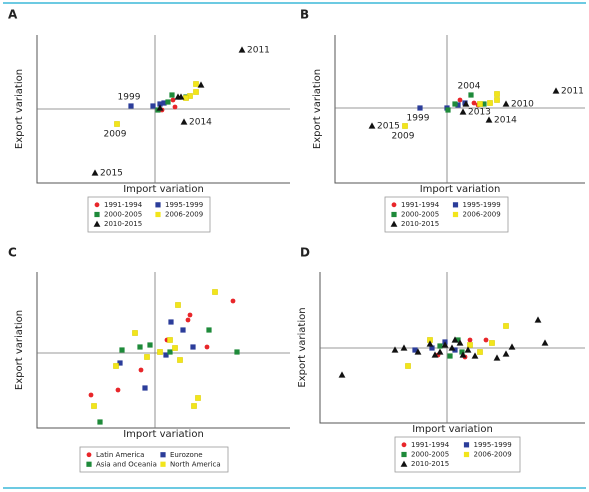 The image size is (589, 492). Describe the element at coordinates (126, 464) in the screenshot. I see `legend-text: Asia and Oceania` at that location.